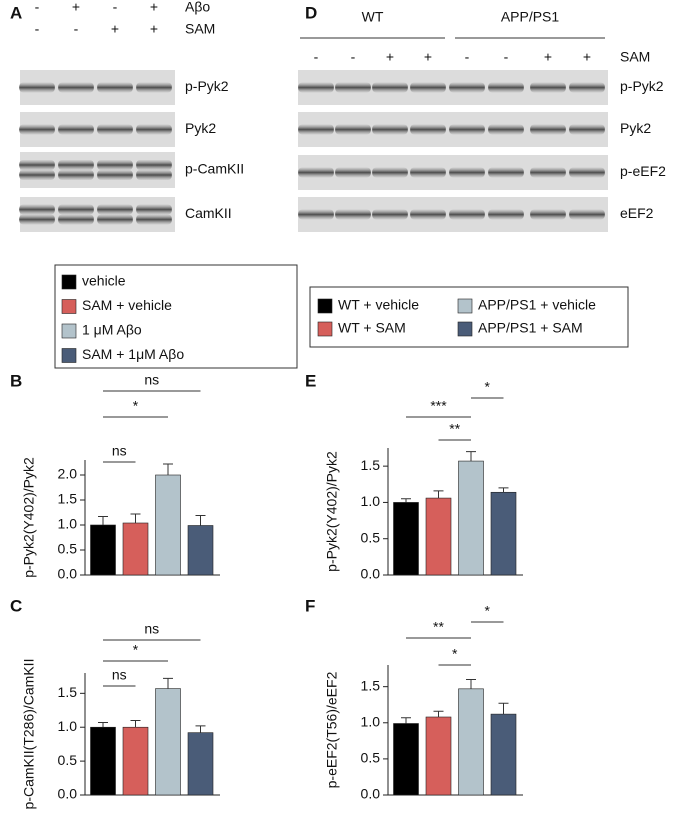  Describe the element at coordinates (127, 305) in the screenshot. I see `legend-label: SAM + vehicle` at that location.